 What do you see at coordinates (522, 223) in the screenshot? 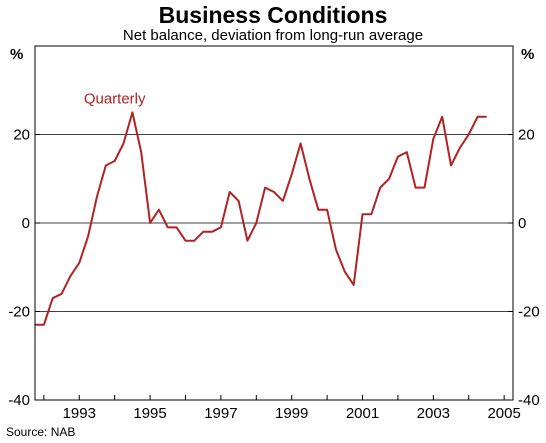
I see `y-tick-label-right: 0` at bounding box center [522, 223].